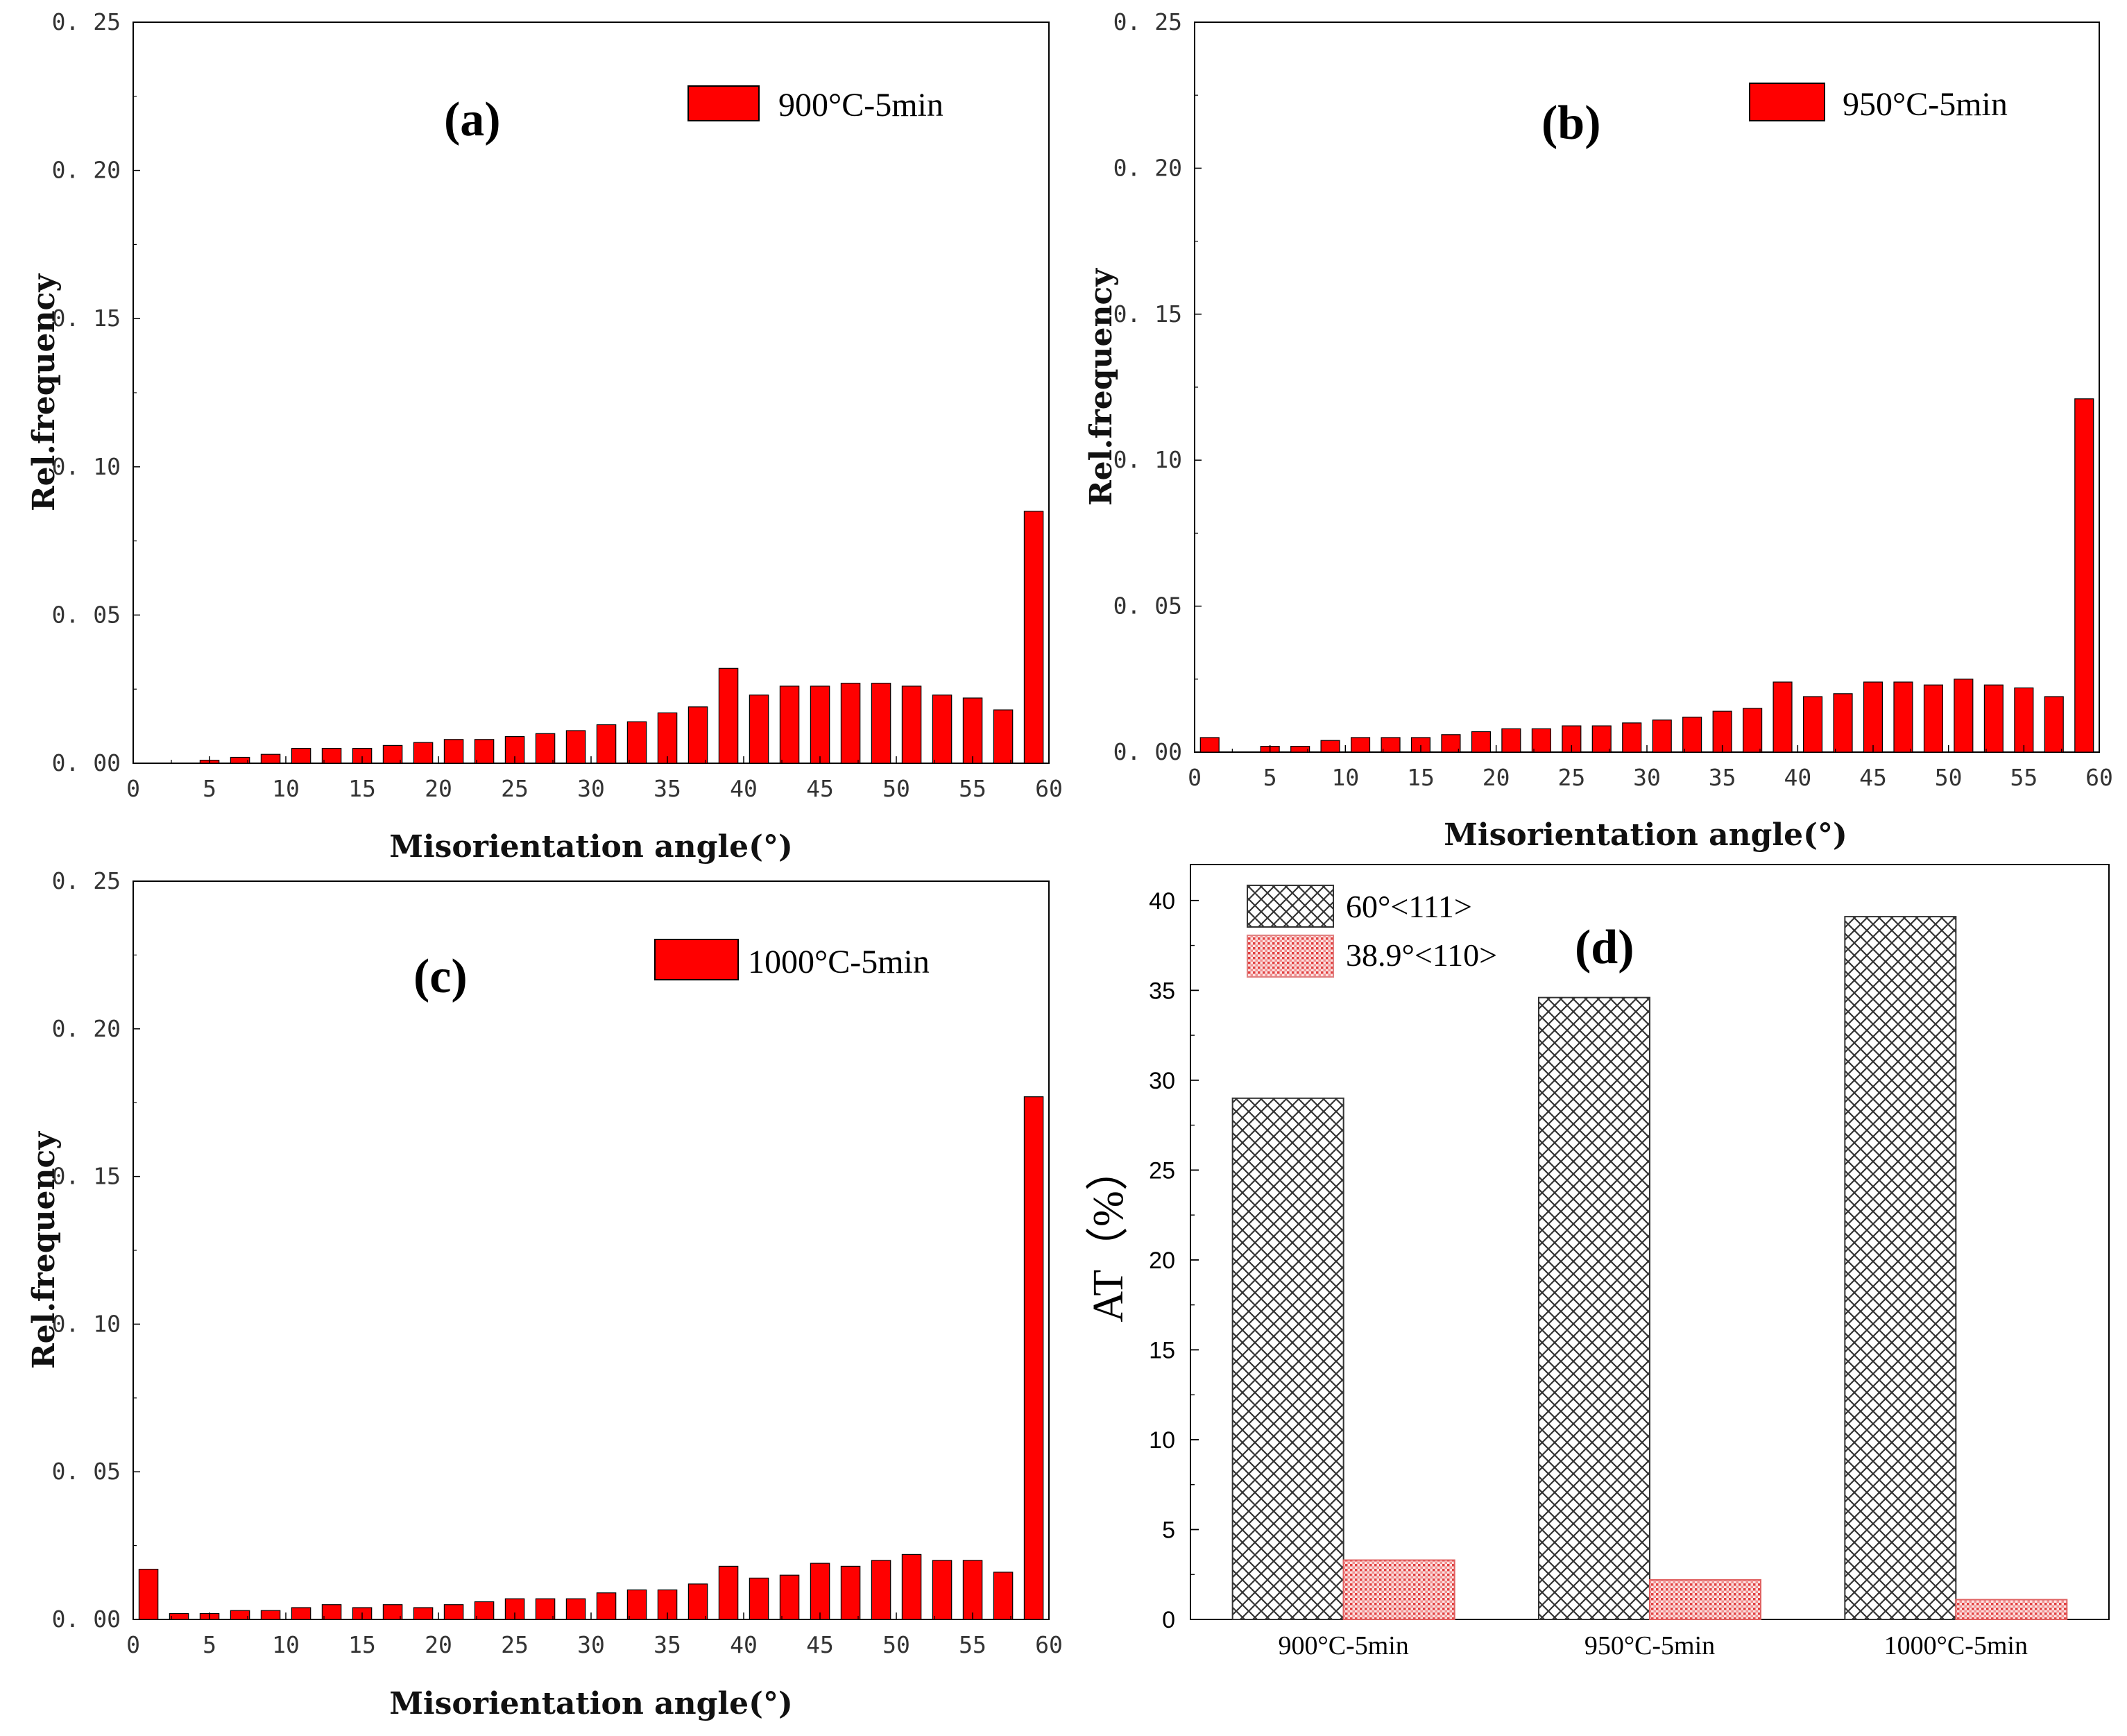 This screenshot has width=2127, height=1736. I want to click on y-tick-label: 40, so click(1162, 901).